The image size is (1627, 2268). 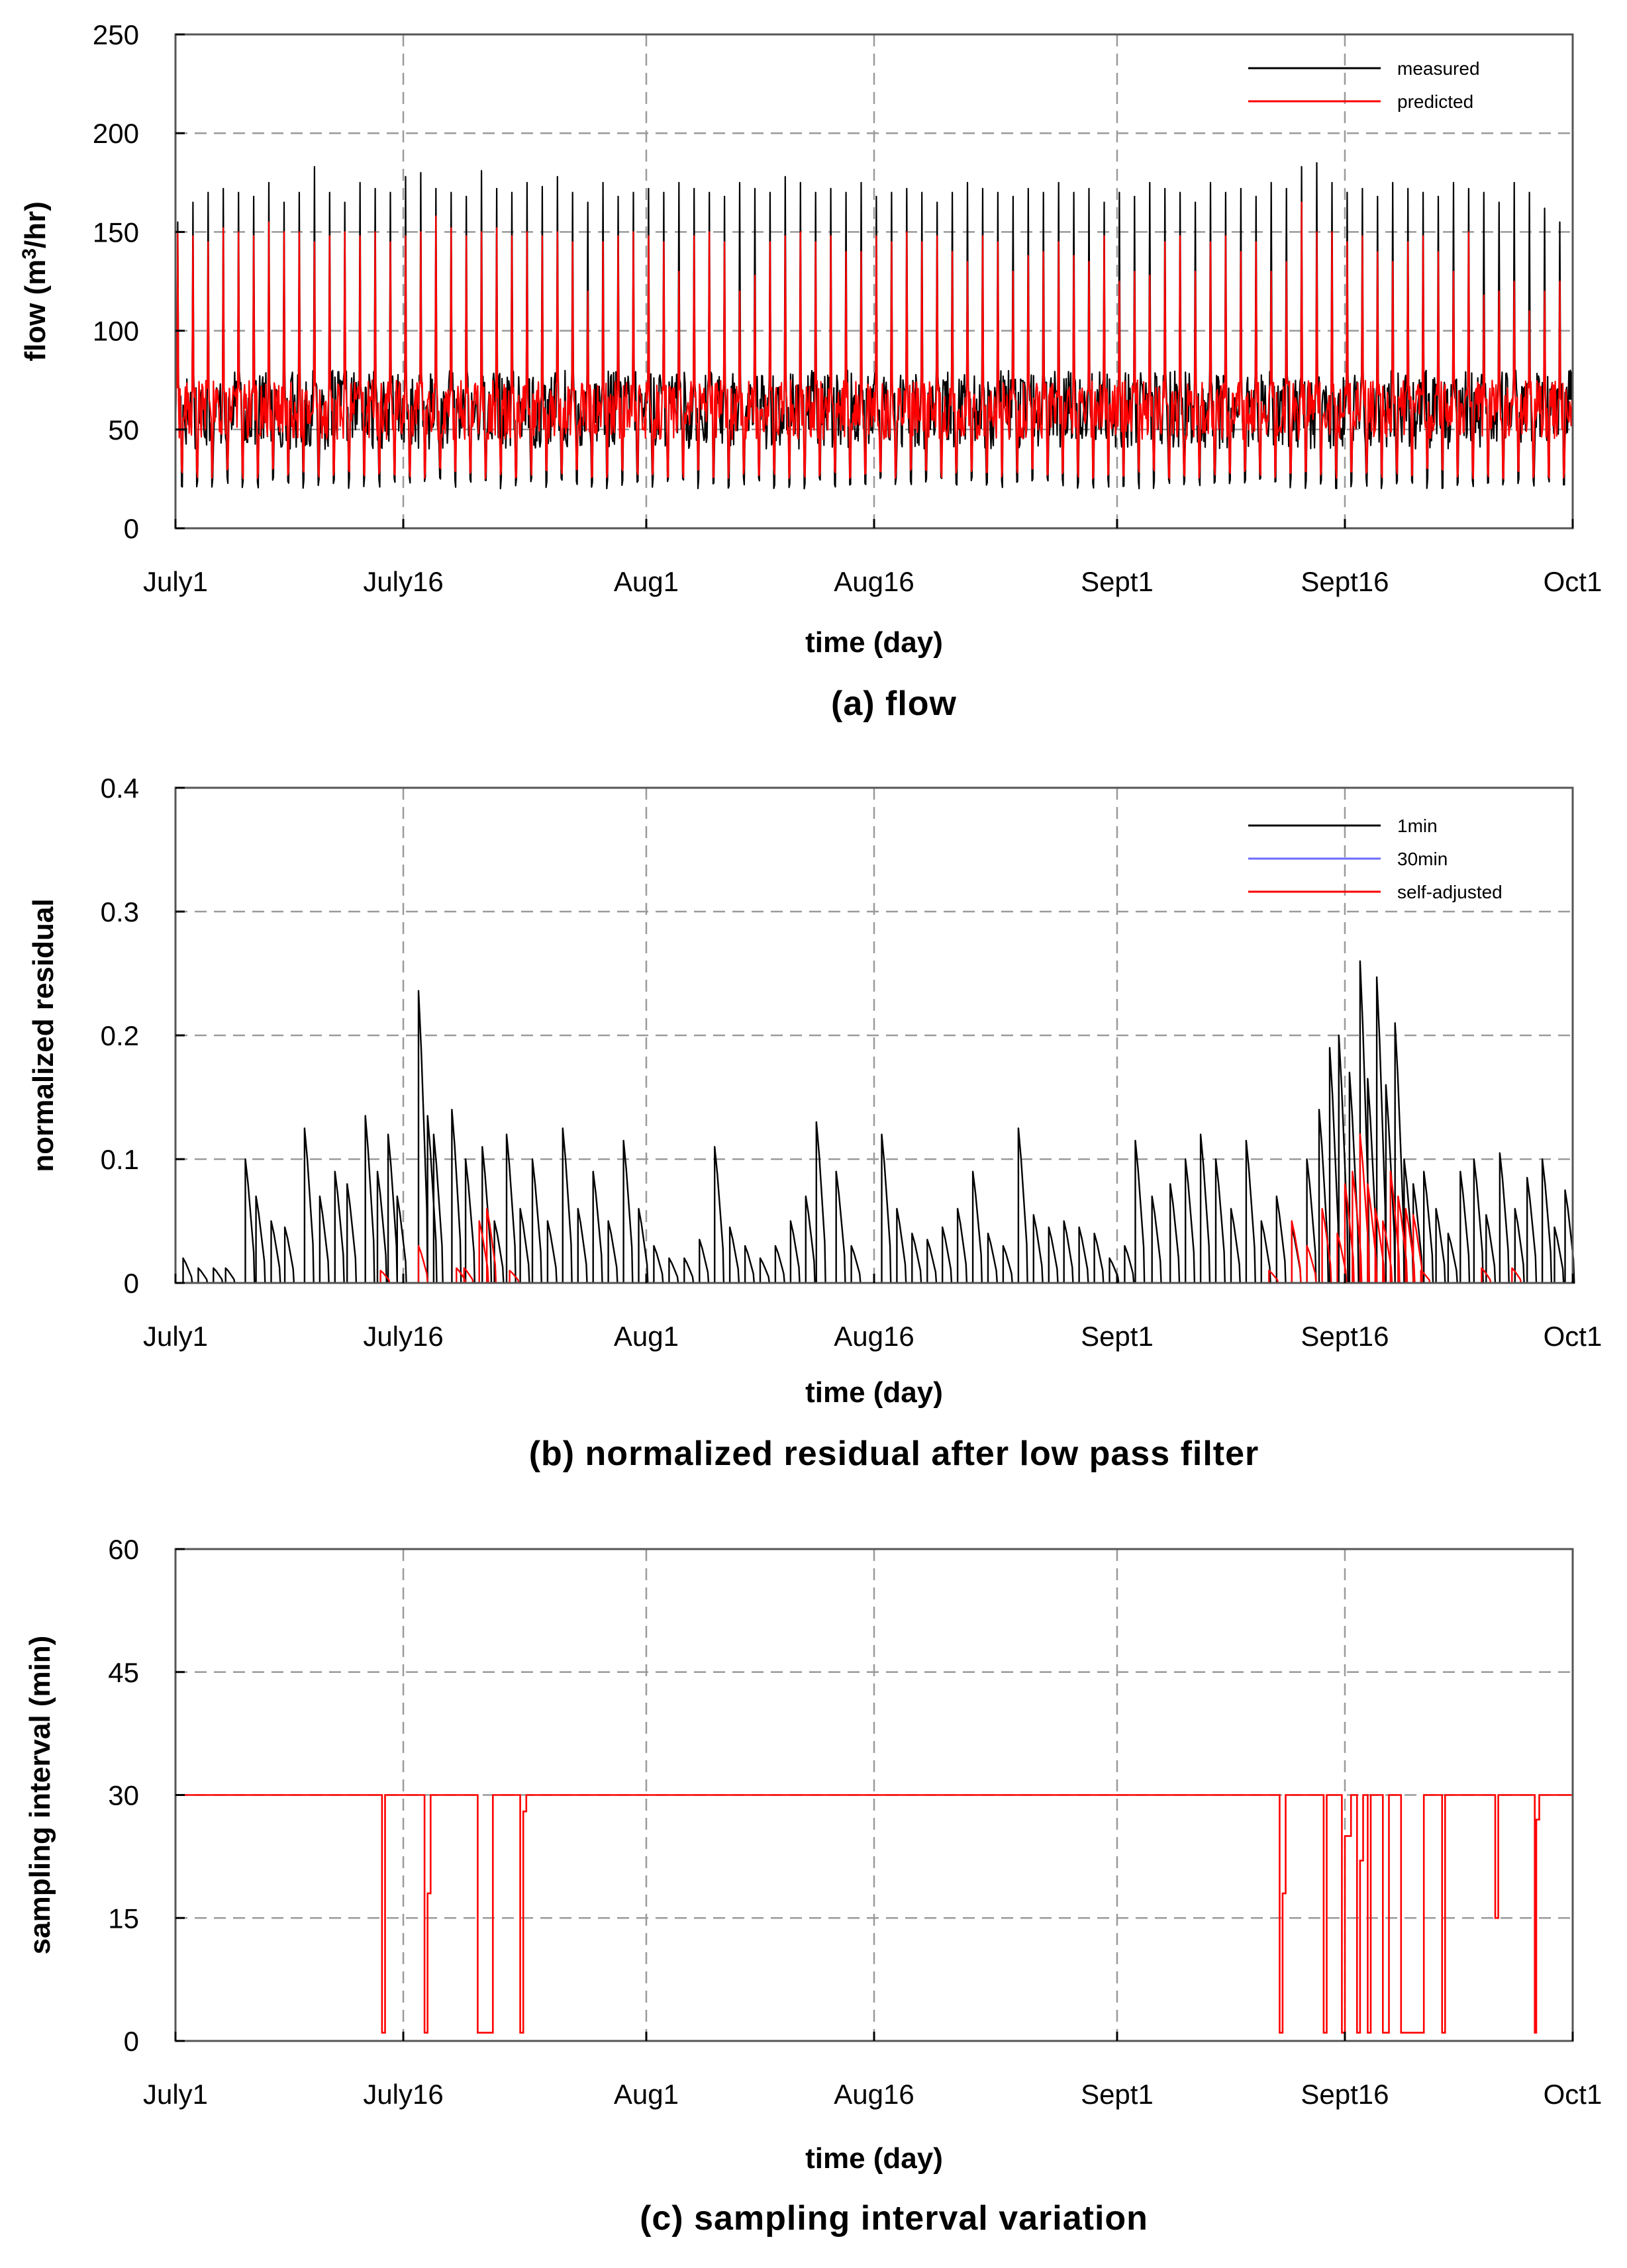 I want to click on panel-b-series-1min, so click(x=875, y=1122).